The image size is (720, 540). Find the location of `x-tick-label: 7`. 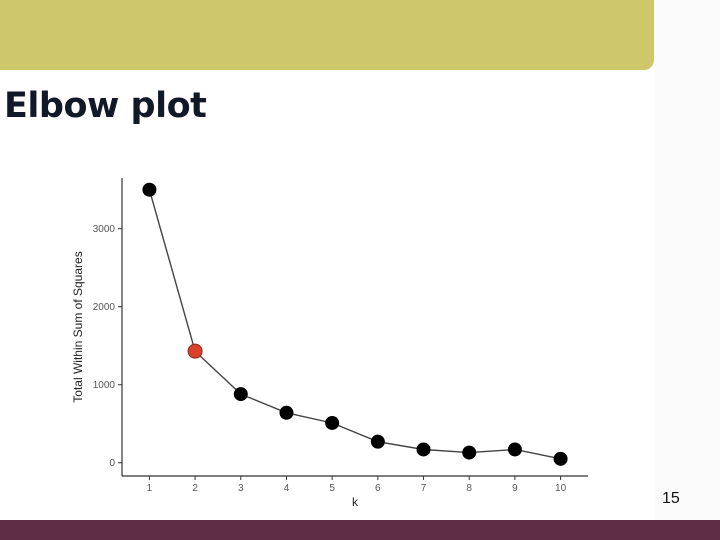

x-tick-label: 7 is located at coordinates (424, 488).